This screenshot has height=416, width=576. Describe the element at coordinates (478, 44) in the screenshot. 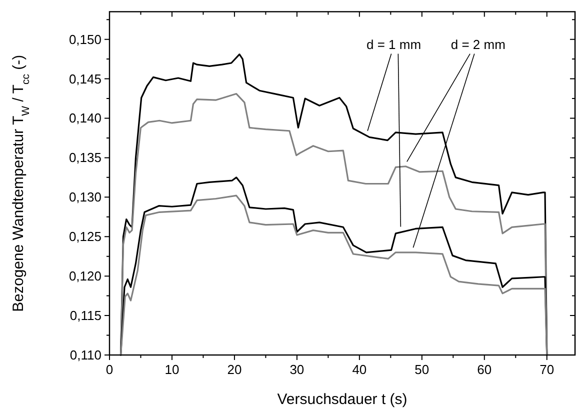

I see `annotation: d = 2 mm` at that location.